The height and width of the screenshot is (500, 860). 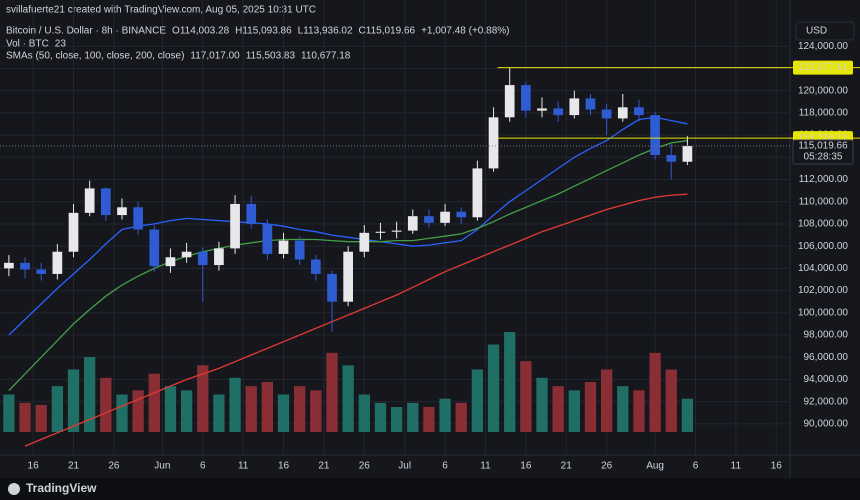 I want to click on ohlc-value: O114,003.28, so click(x=201, y=31).